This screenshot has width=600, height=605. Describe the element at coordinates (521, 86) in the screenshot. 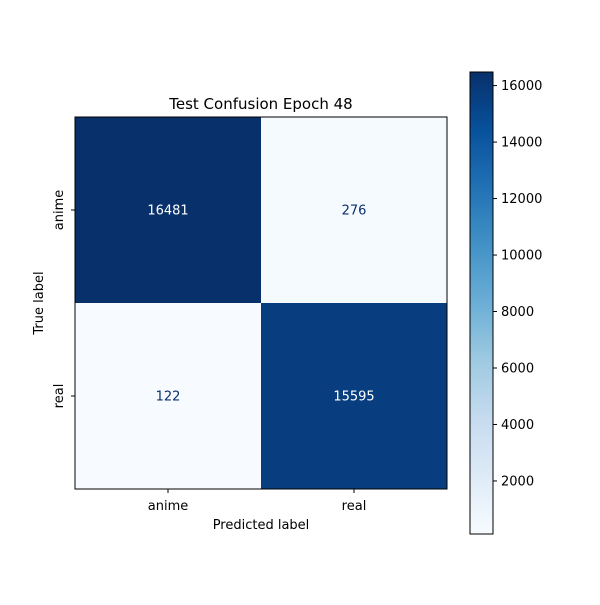

I see `colorbar-tick-label: 16000` at that location.